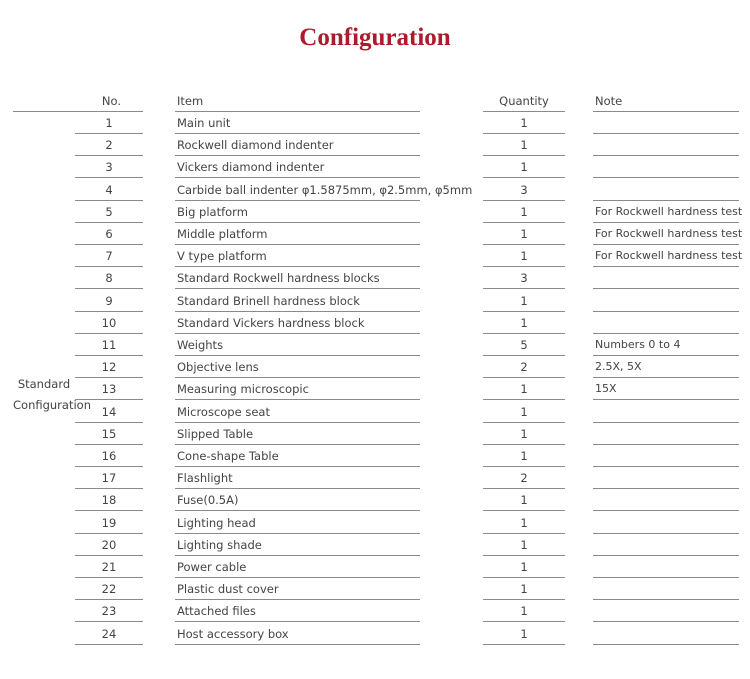 This screenshot has height=679, width=750. What do you see at coordinates (524, 589) in the screenshot?
I see `row-22-qty: 1` at bounding box center [524, 589].